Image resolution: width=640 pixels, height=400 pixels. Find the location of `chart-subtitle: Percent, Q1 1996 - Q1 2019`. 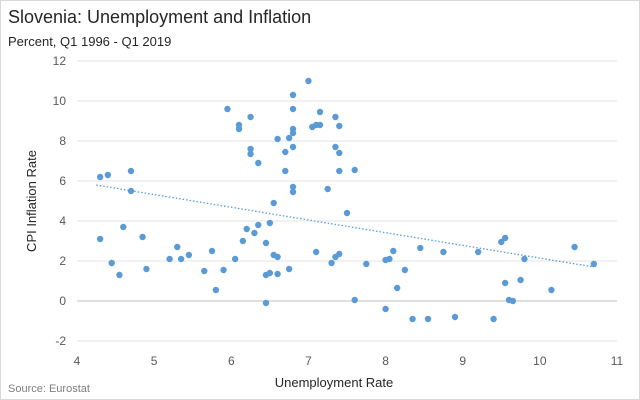

chart-subtitle: Percent, Q1 1996 - Q1 2019 is located at coordinates (90, 41).